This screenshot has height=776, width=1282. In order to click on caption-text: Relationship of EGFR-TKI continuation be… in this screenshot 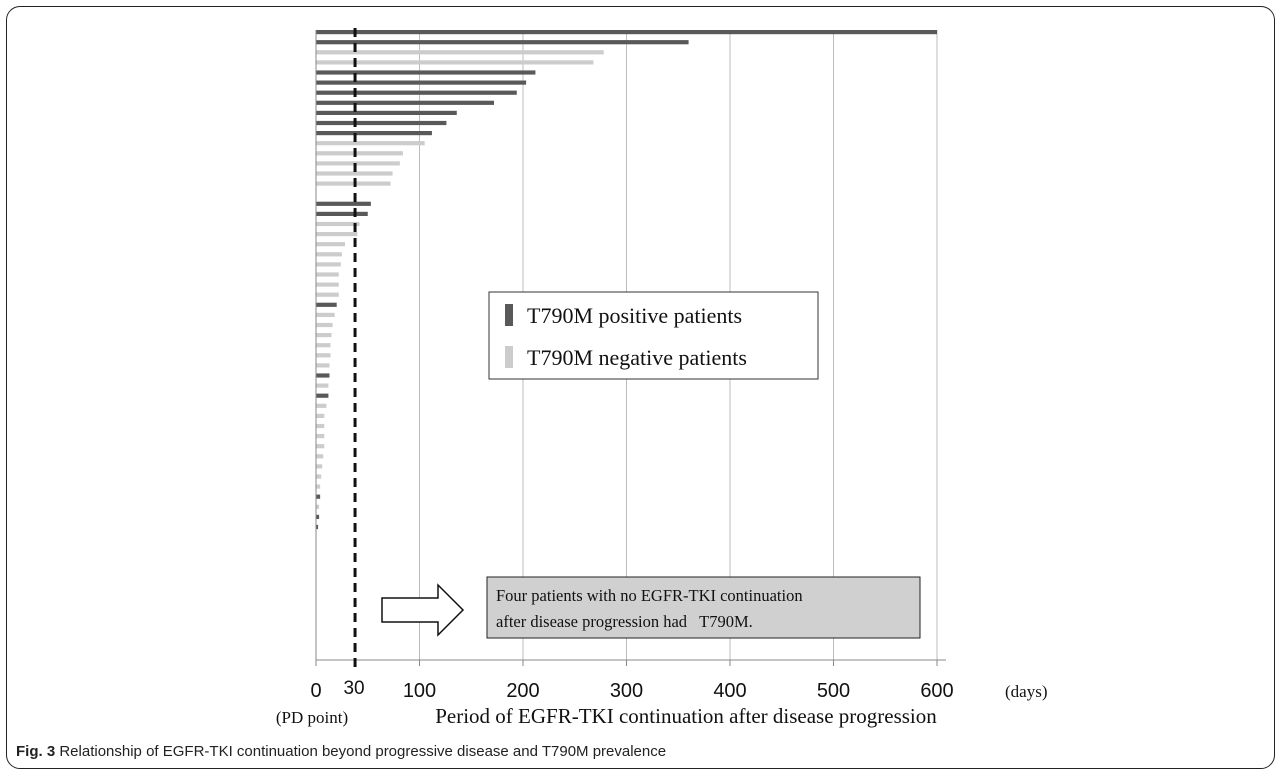, I will do `click(363, 751)`.